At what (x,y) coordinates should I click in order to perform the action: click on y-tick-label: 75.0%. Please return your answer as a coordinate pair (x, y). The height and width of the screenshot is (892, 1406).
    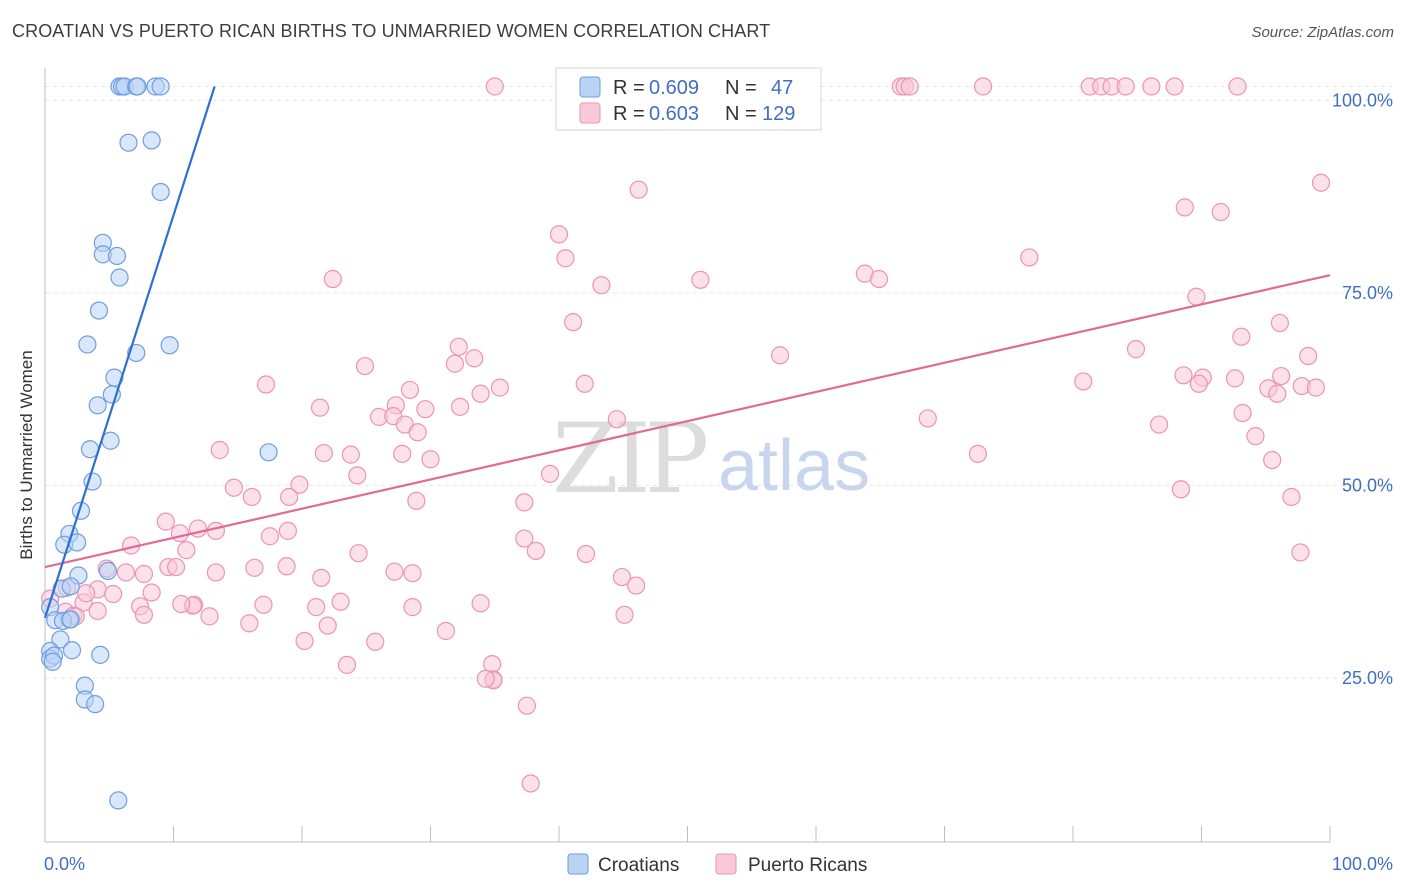
    Looking at the image, I should click on (1367, 293).